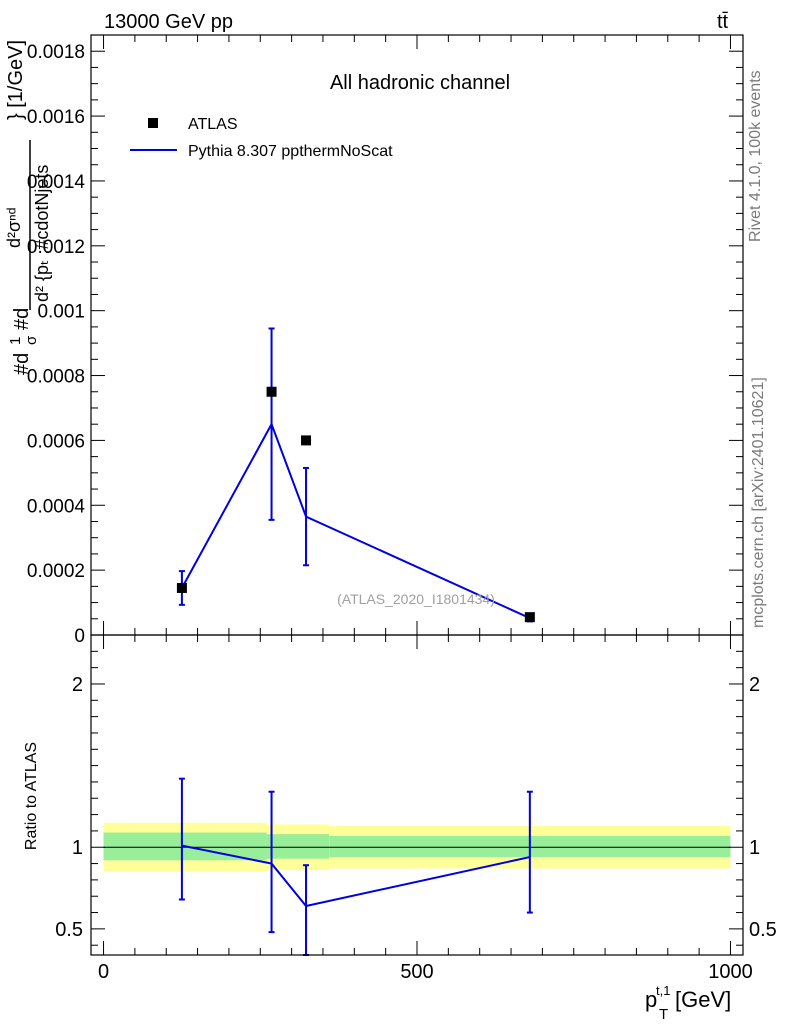 The image size is (786, 1024). What do you see at coordinates (31, 796) in the screenshot?
I see `ratio-y-axis-label: Ratio to ATLAS` at bounding box center [31, 796].